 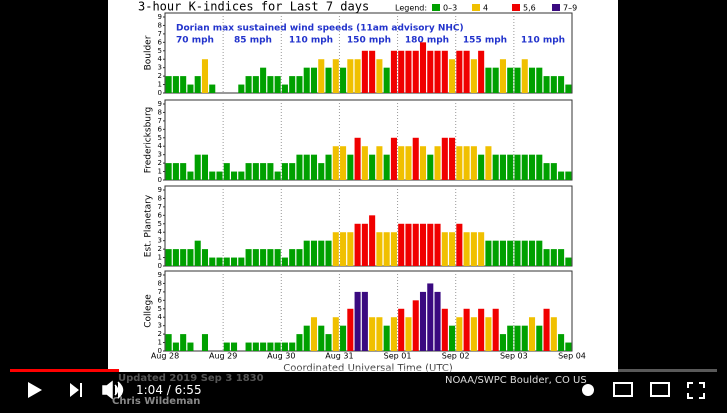 I want to click on theater-button, so click(x=660, y=389).